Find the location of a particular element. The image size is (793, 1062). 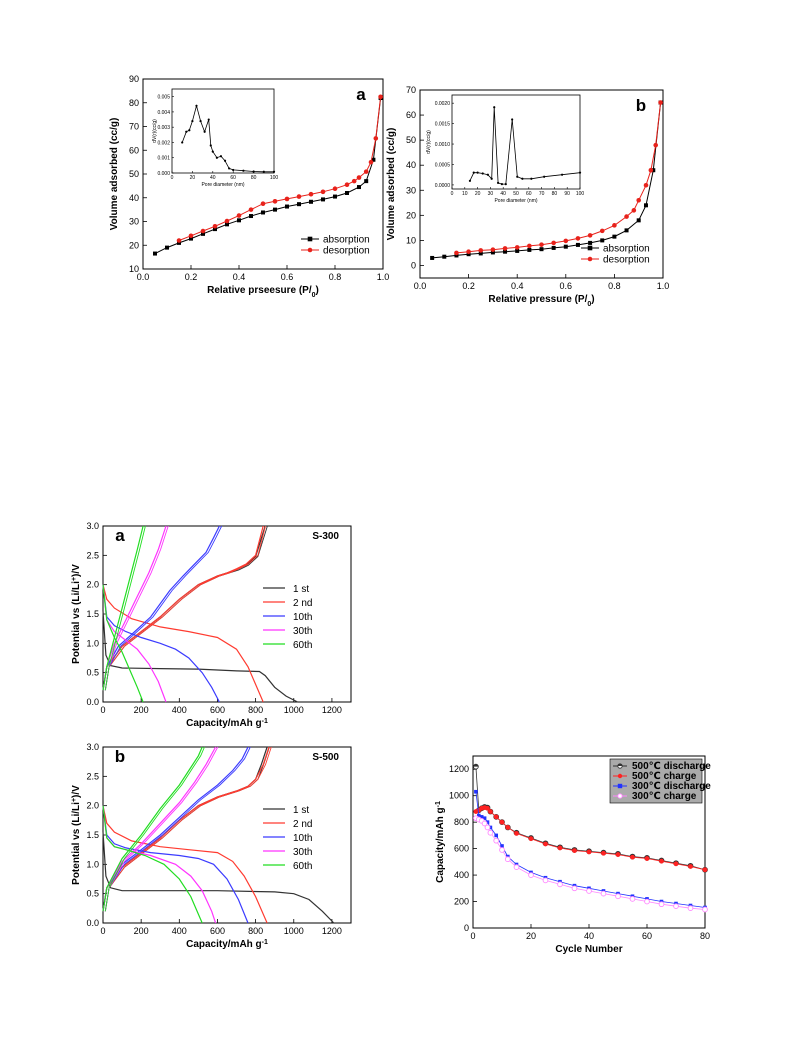

x-tick-label: 0.0 is located at coordinates (420, 286).